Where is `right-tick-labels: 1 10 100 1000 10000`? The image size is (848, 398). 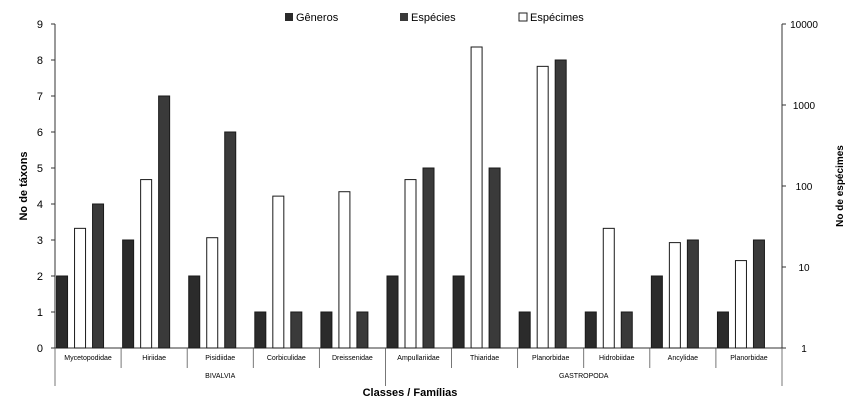 right-tick-labels: 1 10 100 1000 10000 is located at coordinates (800, 187).